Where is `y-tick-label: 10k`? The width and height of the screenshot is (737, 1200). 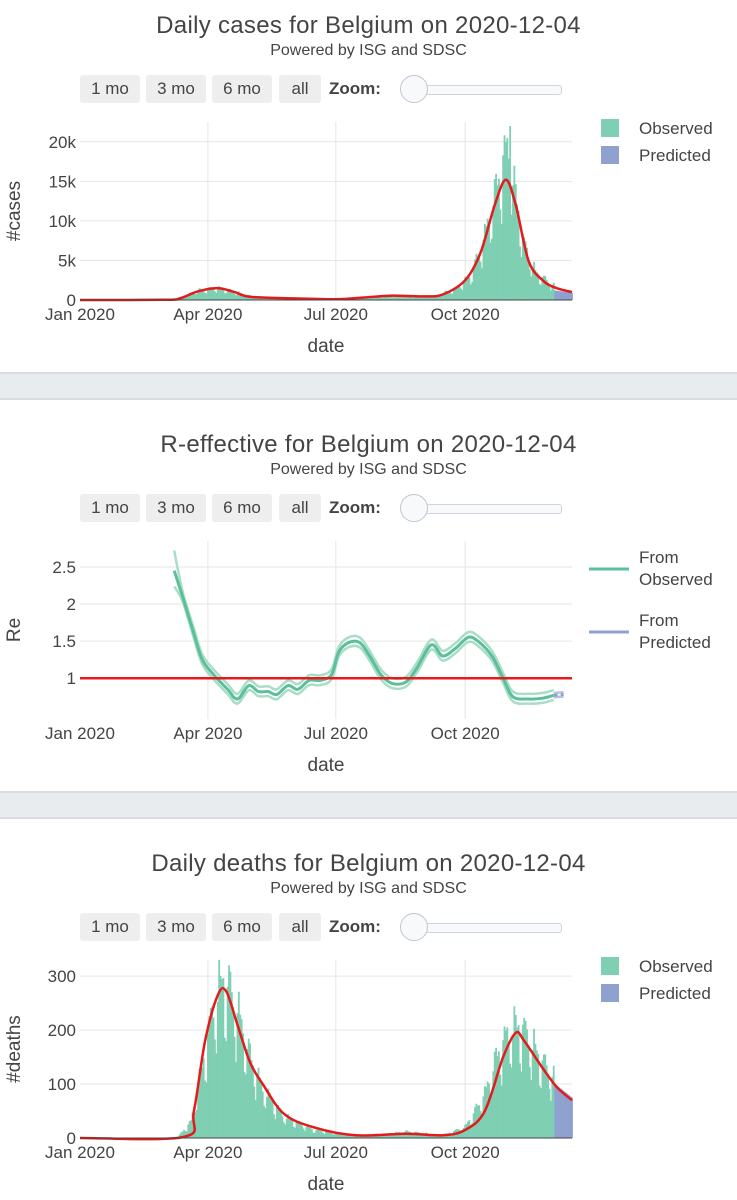
y-tick-label: 10k is located at coordinates (63, 221).